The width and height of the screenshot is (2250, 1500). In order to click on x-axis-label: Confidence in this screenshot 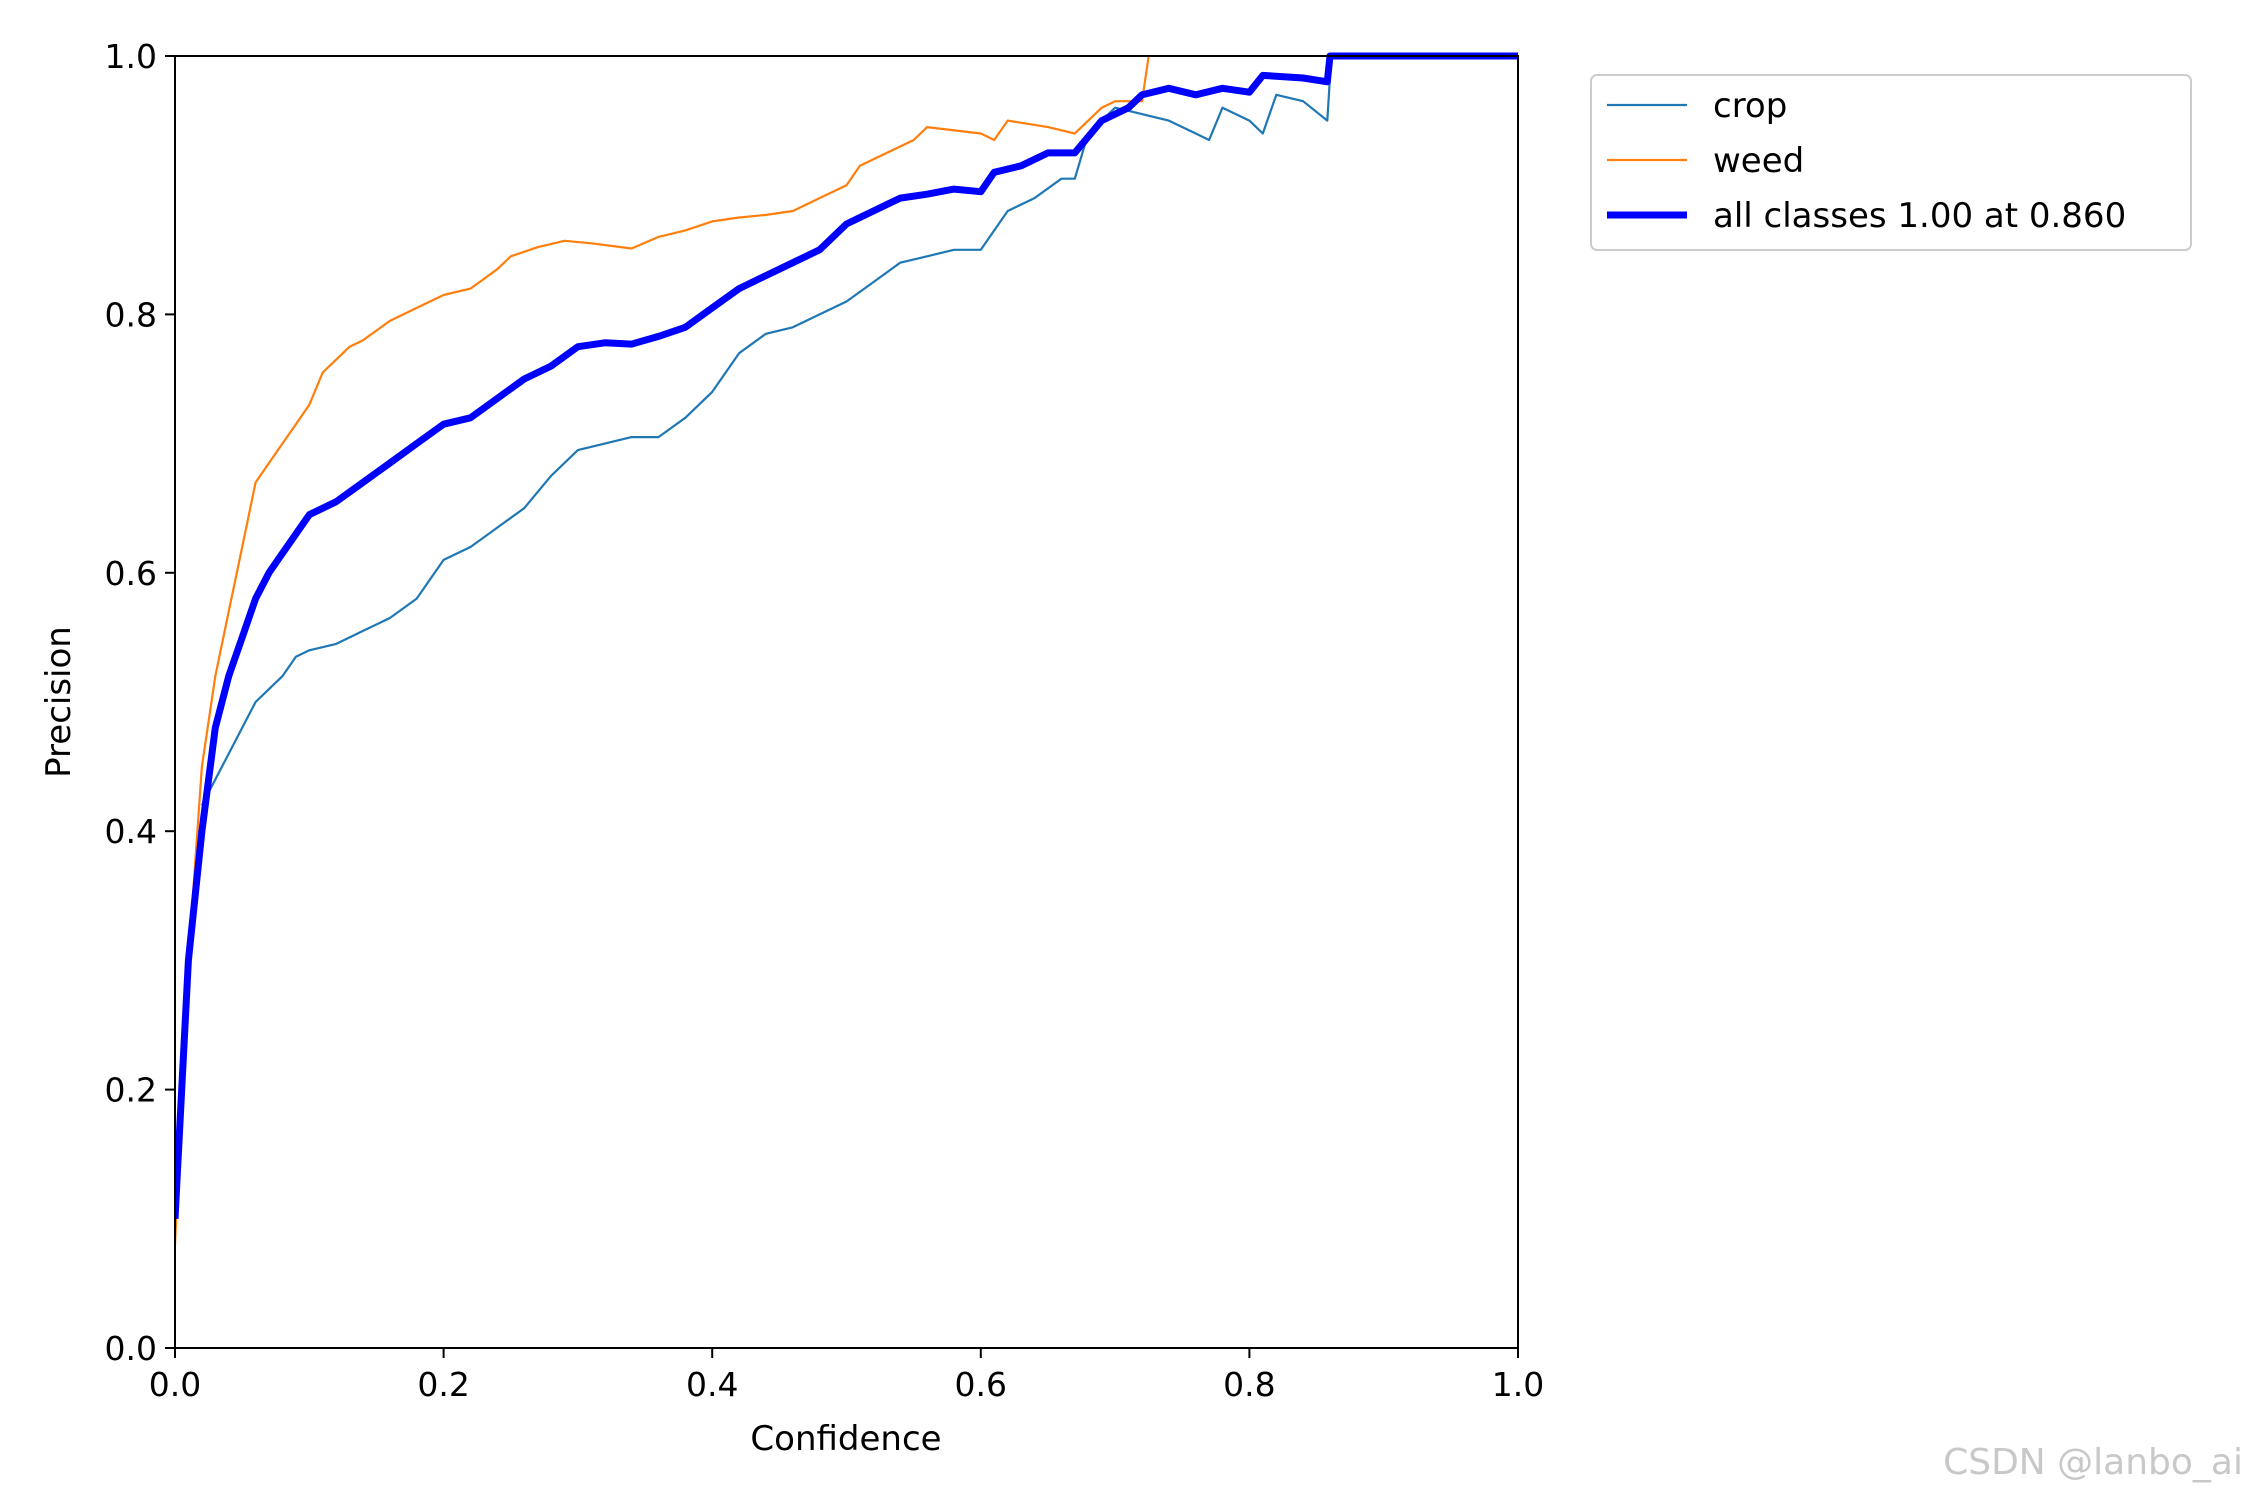, I will do `click(845, 1439)`.